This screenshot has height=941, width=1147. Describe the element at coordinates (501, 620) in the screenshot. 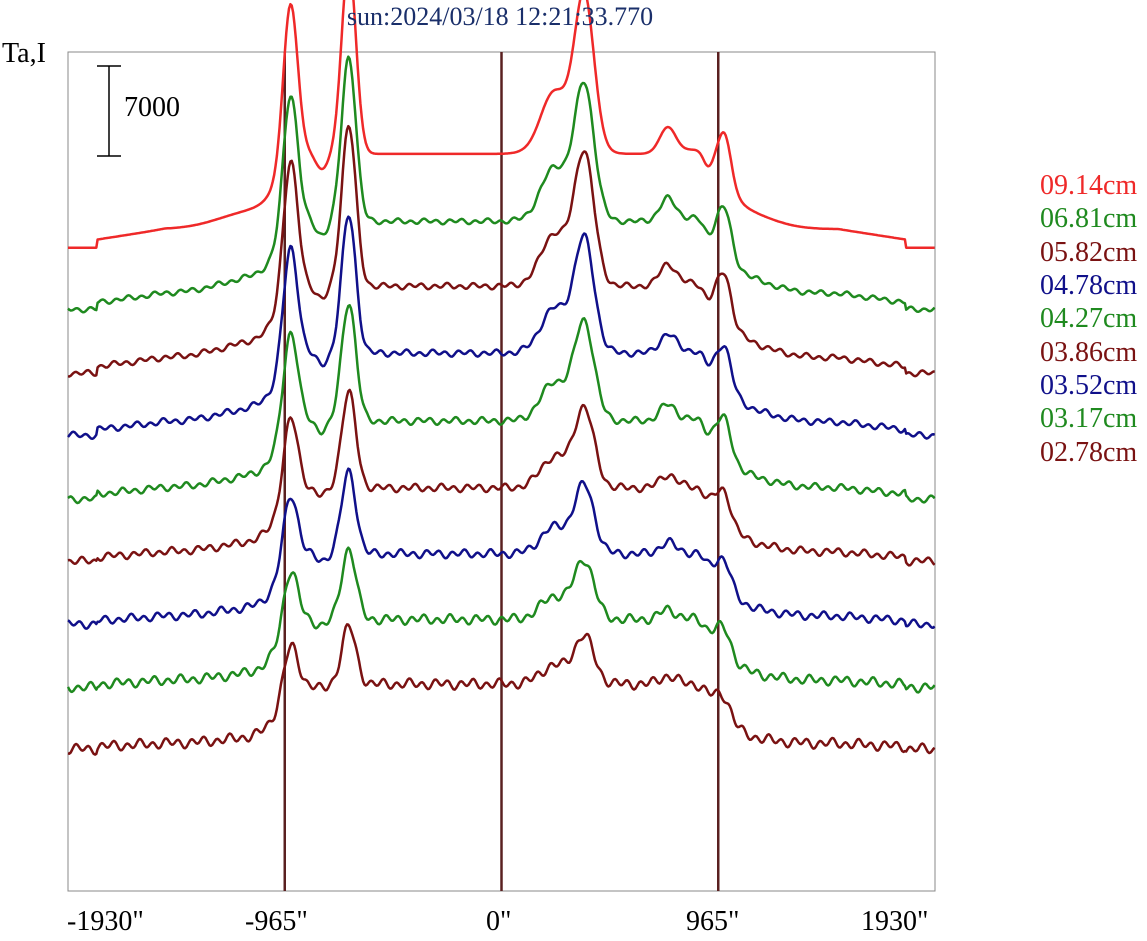

I see `series-line-03.17cm` at that location.